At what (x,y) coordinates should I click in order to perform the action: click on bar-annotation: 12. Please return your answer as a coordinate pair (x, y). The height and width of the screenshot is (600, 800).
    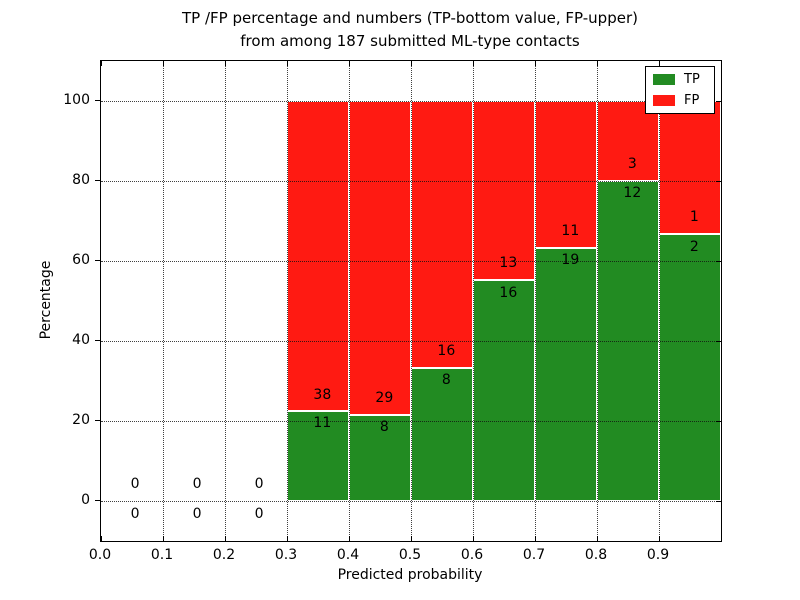
    Looking at the image, I should click on (632, 193).